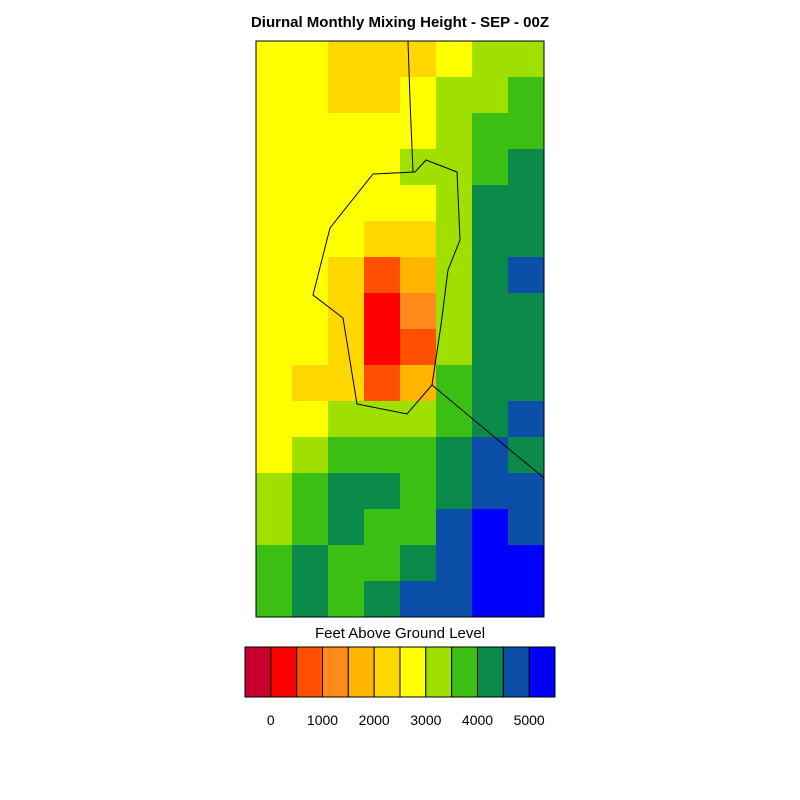  I want to click on colorbar-tick-label: 5000, so click(529, 720).